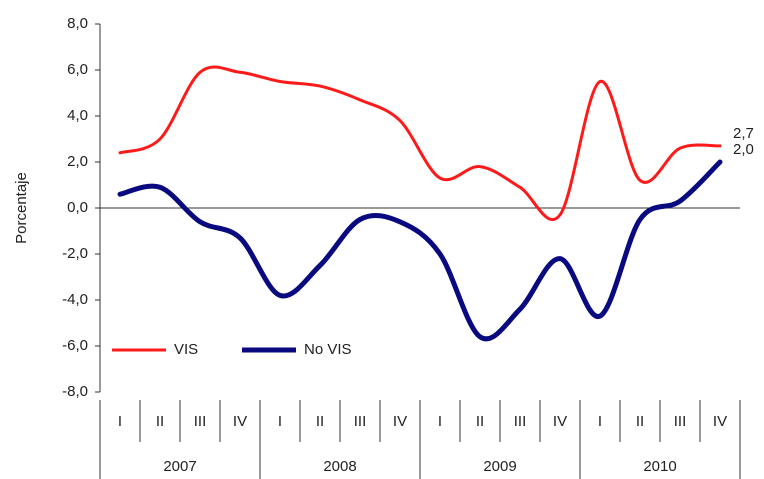  I want to click on data-label: 2,7, so click(743, 133).